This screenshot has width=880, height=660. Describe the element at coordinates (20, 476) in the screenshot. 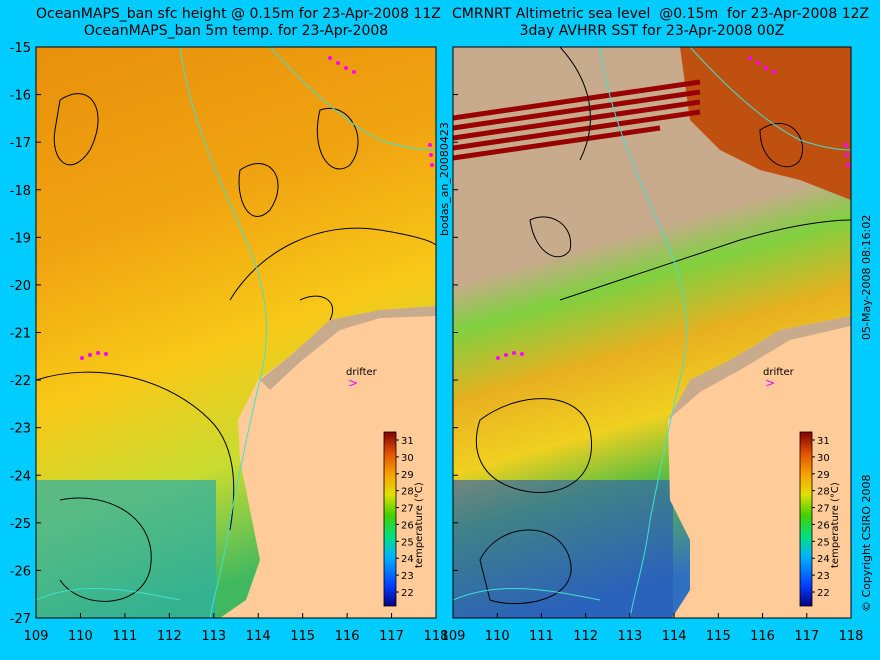

I see `lat-tick-label: -24` at that location.